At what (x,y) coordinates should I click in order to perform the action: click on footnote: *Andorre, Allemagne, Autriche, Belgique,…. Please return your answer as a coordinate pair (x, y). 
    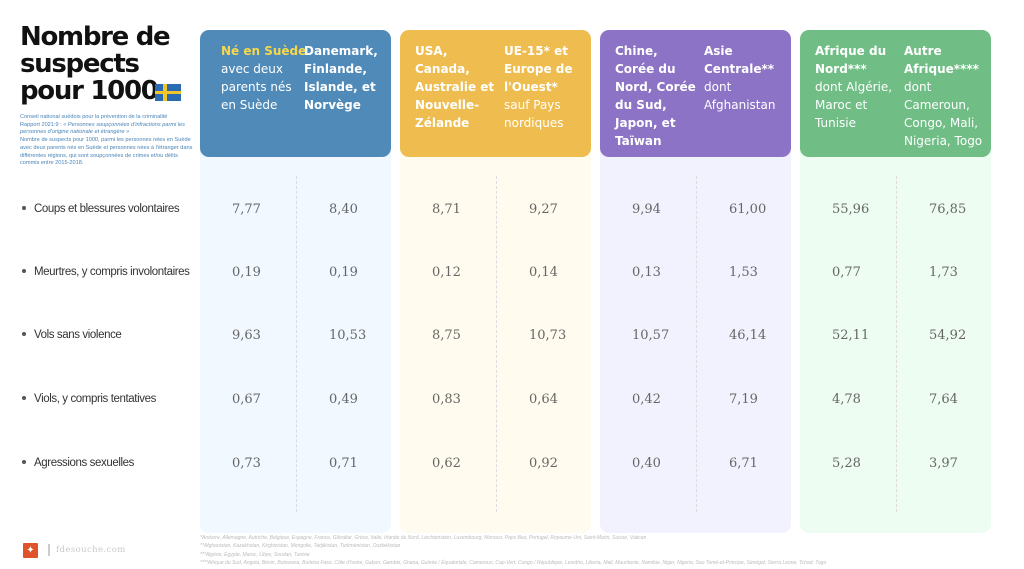
    Looking at the image, I should click on (423, 538).